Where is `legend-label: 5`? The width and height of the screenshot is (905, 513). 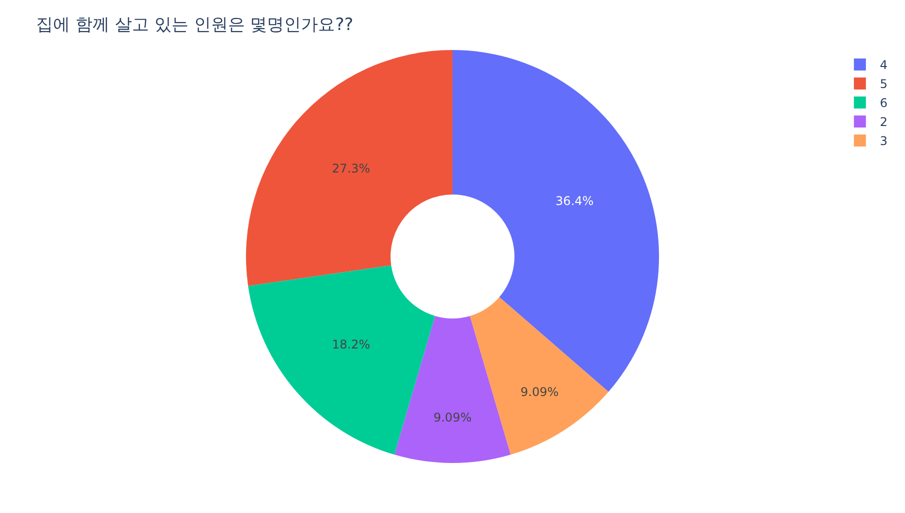
legend-label: 5 is located at coordinates (884, 84).